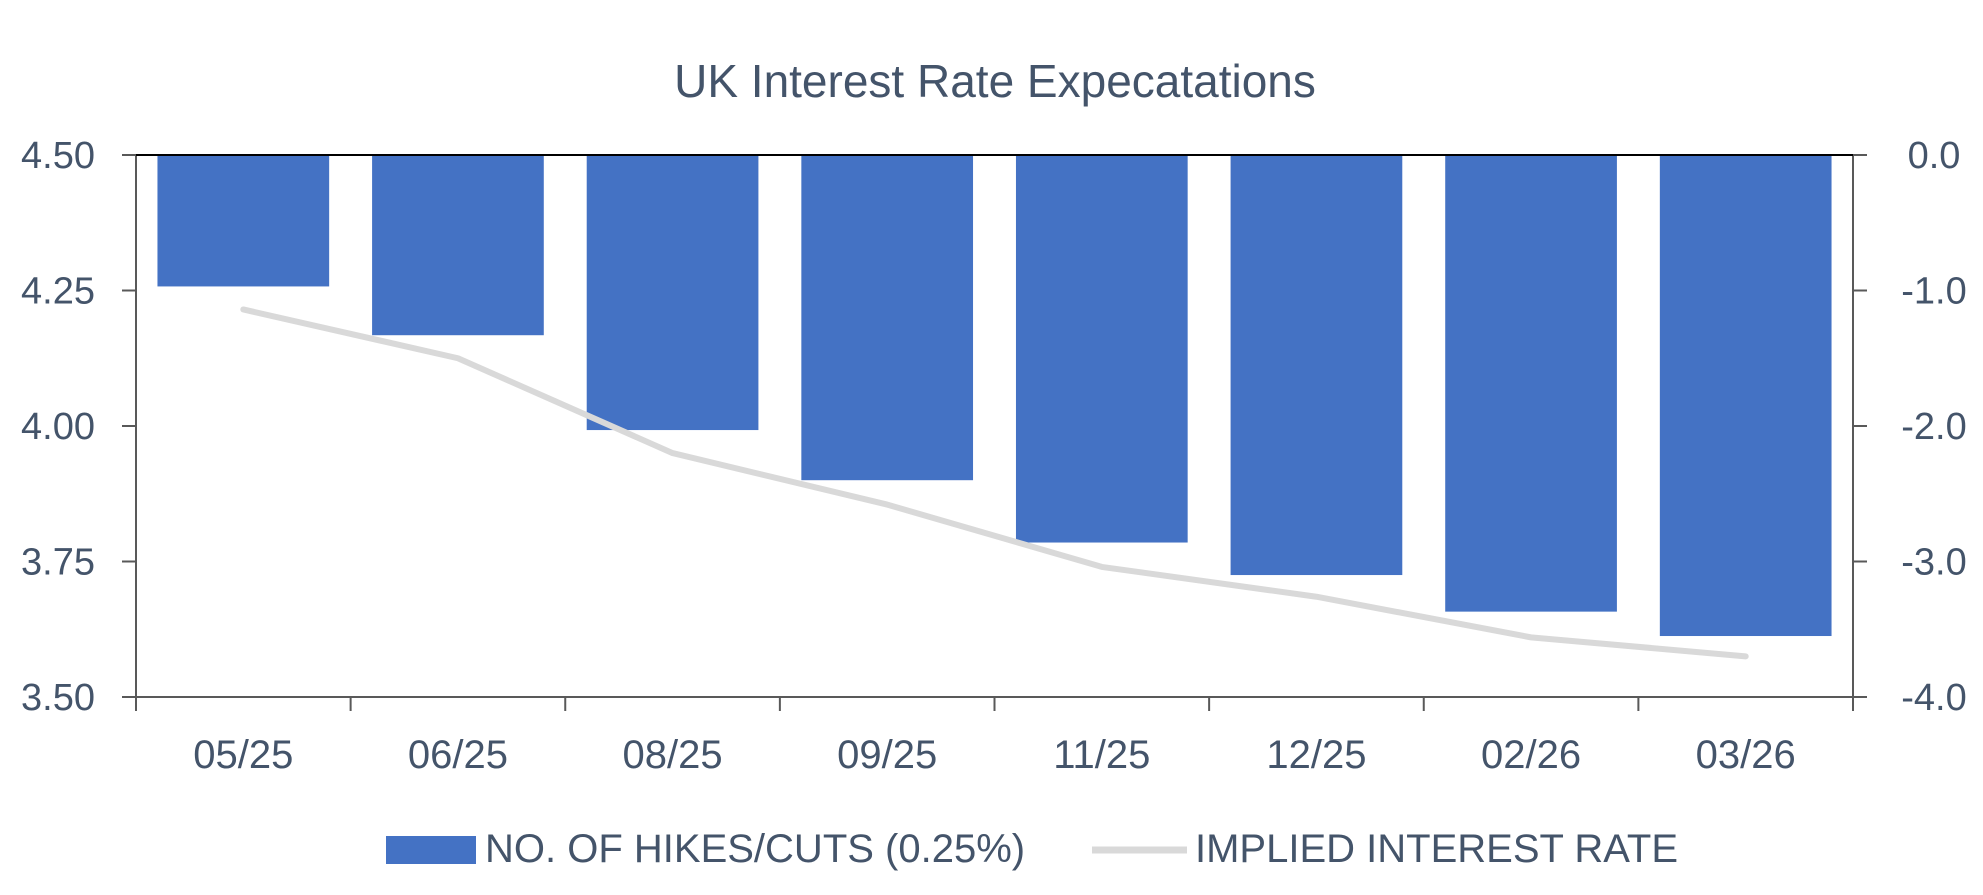 The width and height of the screenshot is (1983, 895). Describe the element at coordinates (995, 81) in the screenshot. I see `chart-title: UK Interest Rate Expecatations` at that location.